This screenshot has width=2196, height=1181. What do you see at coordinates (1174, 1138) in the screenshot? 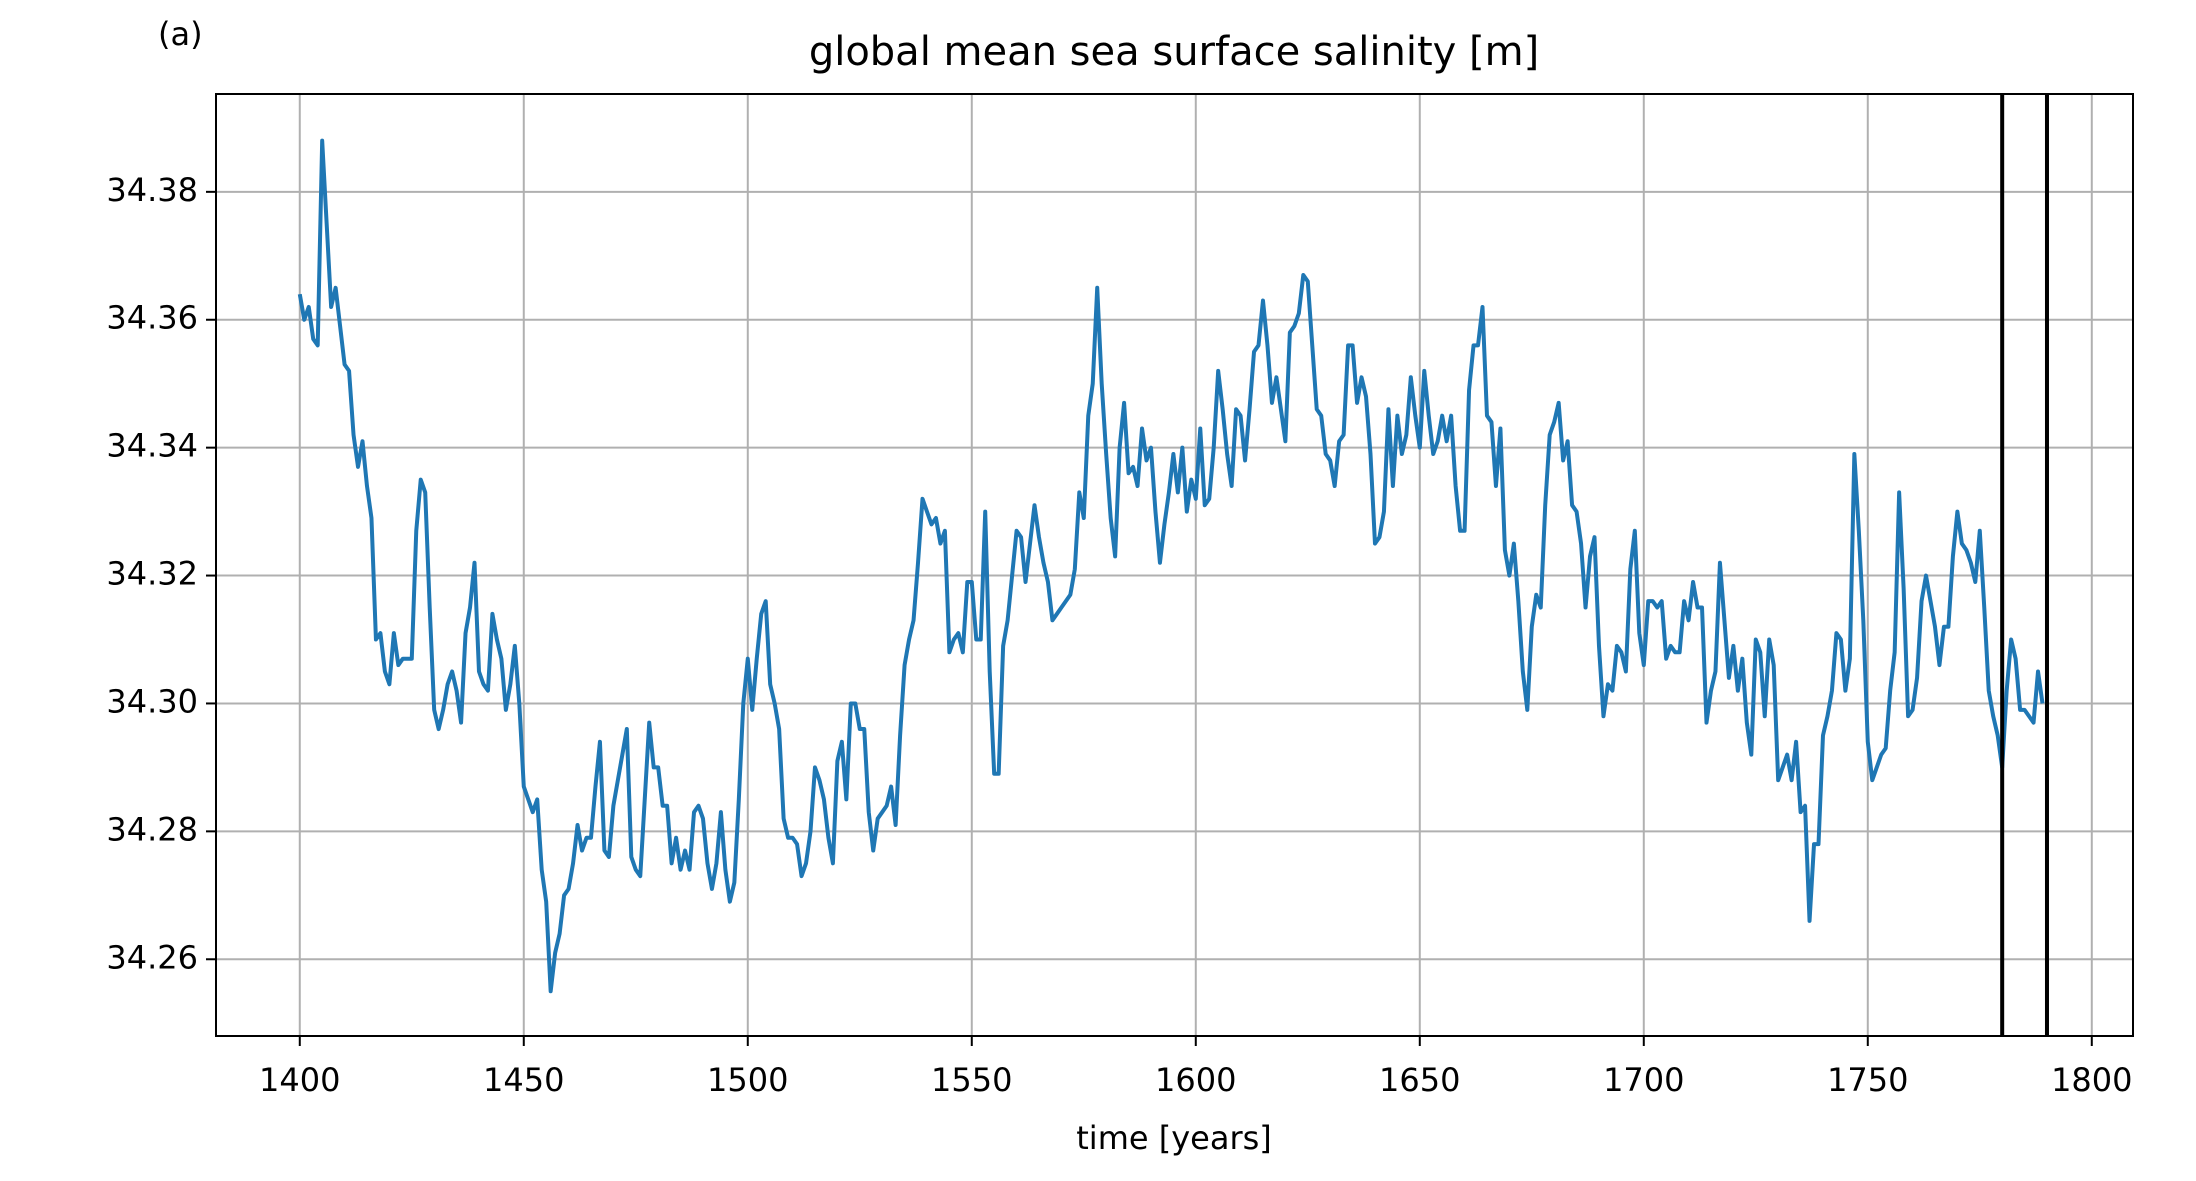
I see `x-axis-label: time [years]` at bounding box center [1174, 1138].